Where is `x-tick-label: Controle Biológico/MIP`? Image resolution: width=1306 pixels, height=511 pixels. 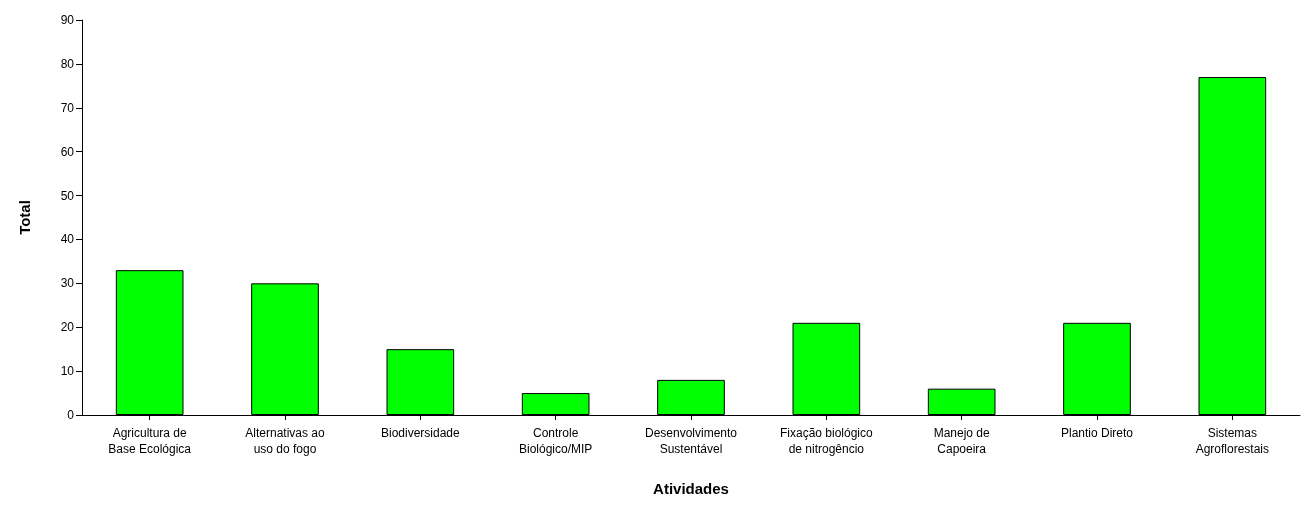 x-tick-label: Controle Biológico/MIP is located at coordinates (555, 441).